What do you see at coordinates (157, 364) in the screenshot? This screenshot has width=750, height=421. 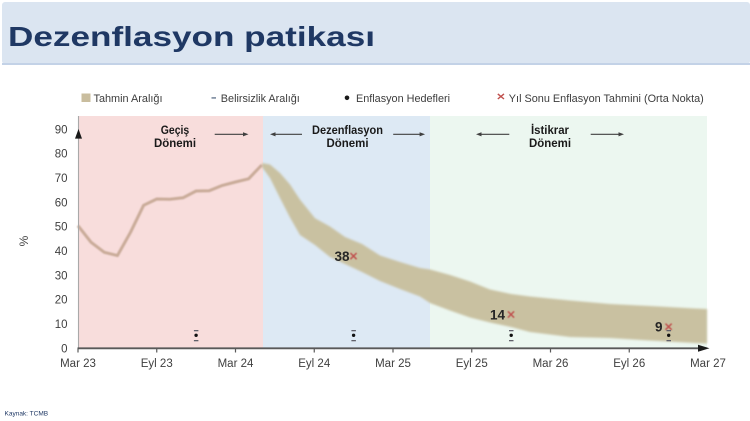 I see `svg-text: Eyl 23` at bounding box center [157, 364].